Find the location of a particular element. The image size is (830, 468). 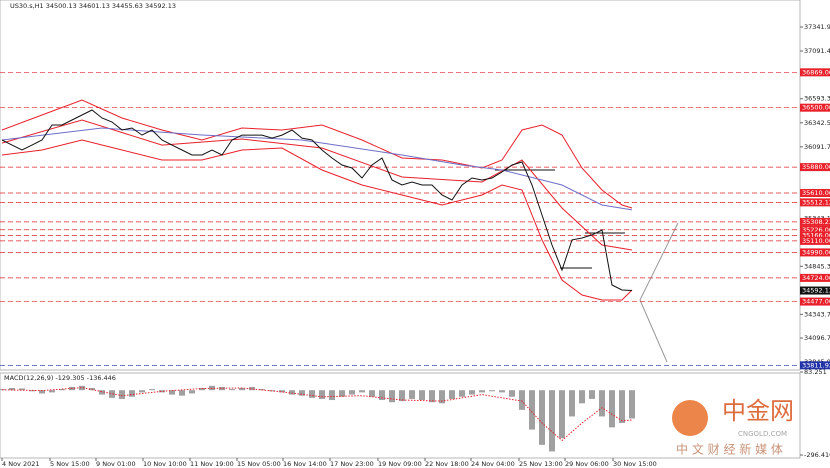

level-label: 34477.00 is located at coordinates (816, 302).